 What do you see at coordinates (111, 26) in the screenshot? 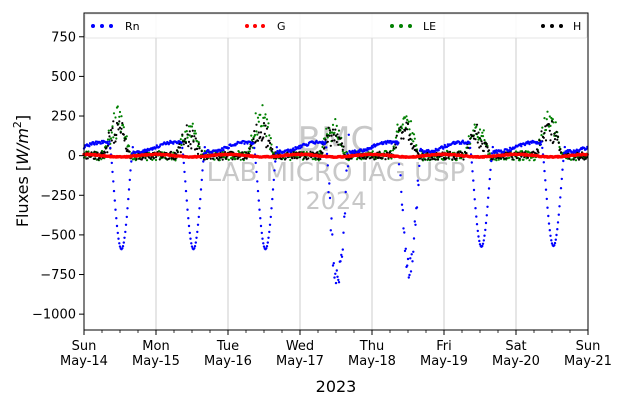
I see `legend-marker-rn` at bounding box center [111, 26].